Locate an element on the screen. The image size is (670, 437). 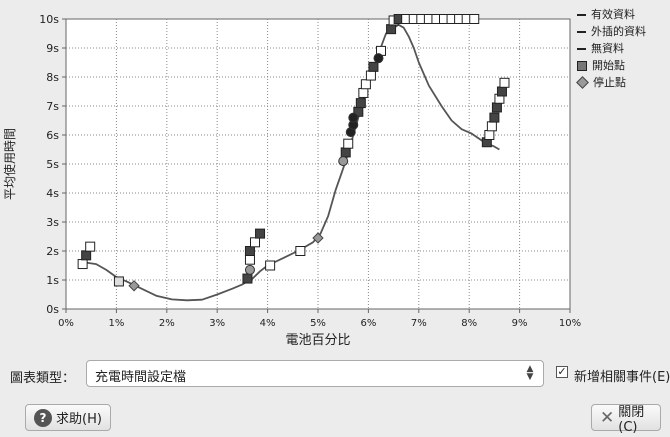
help-button: ? 求助(H) is located at coordinates (68, 417).